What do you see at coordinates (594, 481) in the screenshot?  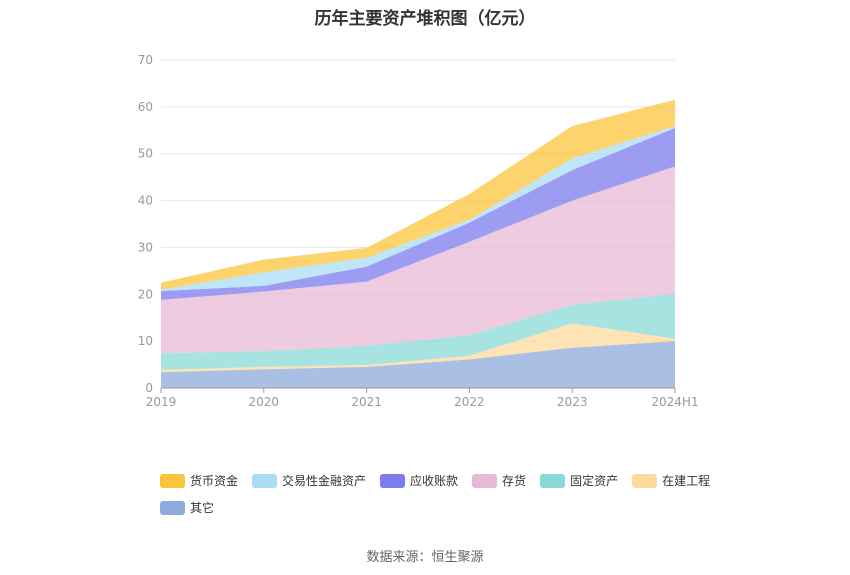 I see `legend-label: 固定资产` at bounding box center [594, 481].